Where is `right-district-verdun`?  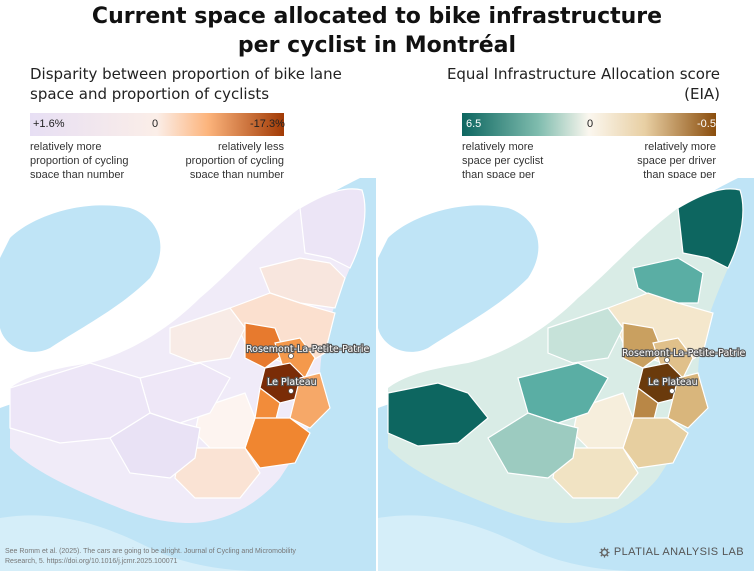 right-district-verdun is located at coordinates (595, 473).